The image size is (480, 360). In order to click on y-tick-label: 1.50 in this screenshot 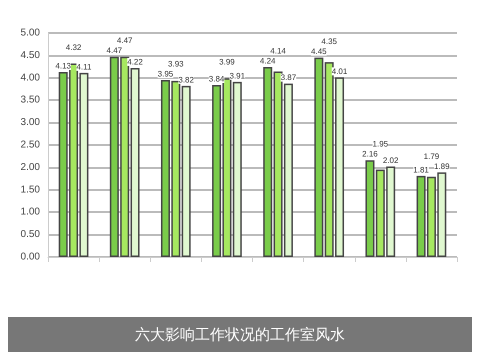, I will do `click(30, 190)`.